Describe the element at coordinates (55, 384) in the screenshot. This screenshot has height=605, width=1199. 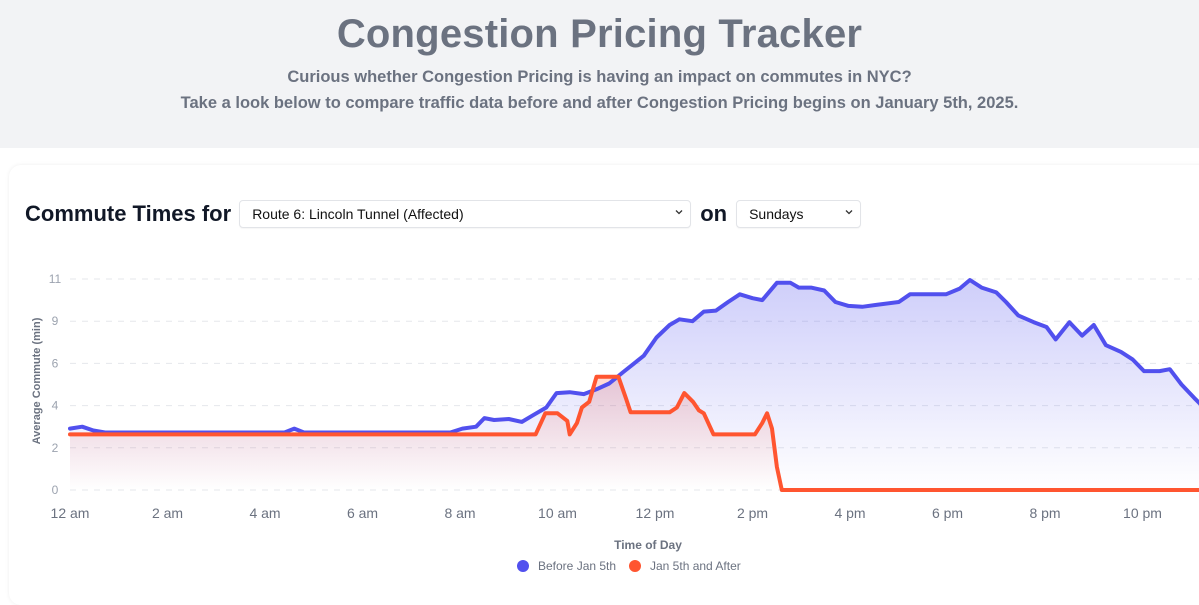
I see `y-axis-ticks: 0 2 4 6 9 11` at that location.